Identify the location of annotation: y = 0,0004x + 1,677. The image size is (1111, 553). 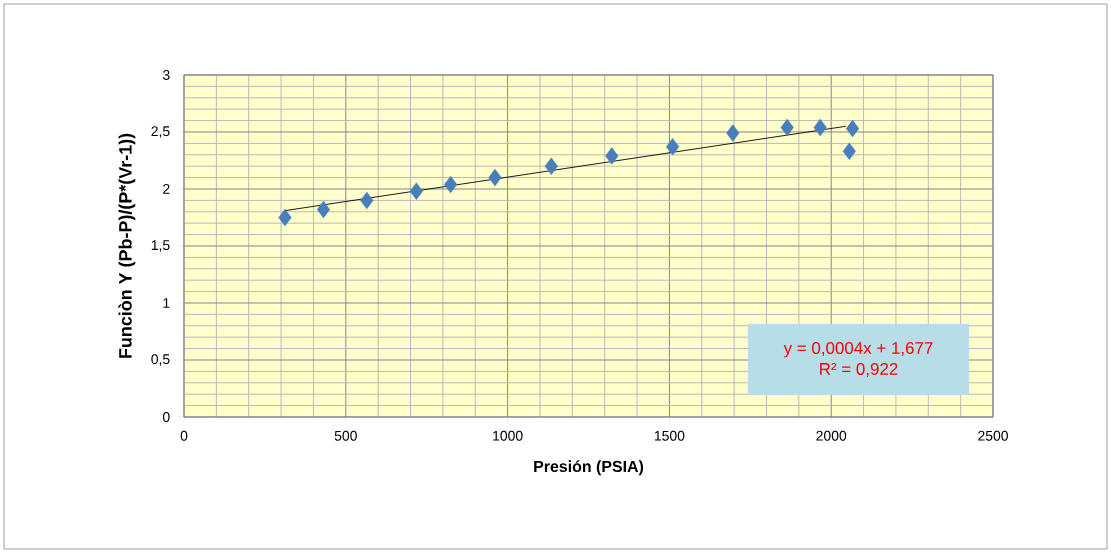
(858, 350).